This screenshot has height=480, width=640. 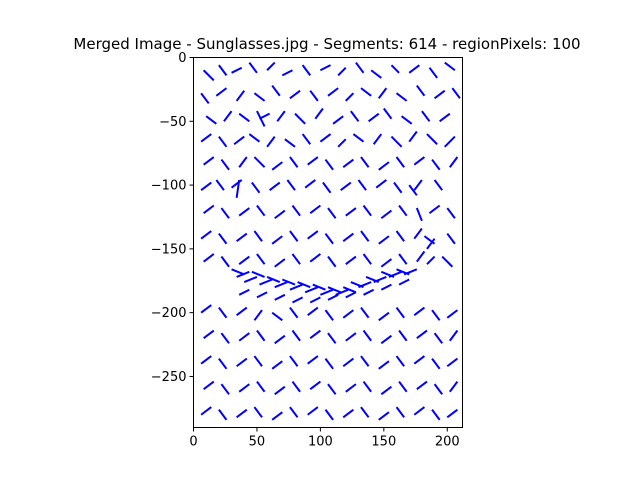 What do you see at coordinates (169, 249) in the screenshot?
I see `y-tick-label: −150` at bounding box center [169, 249].